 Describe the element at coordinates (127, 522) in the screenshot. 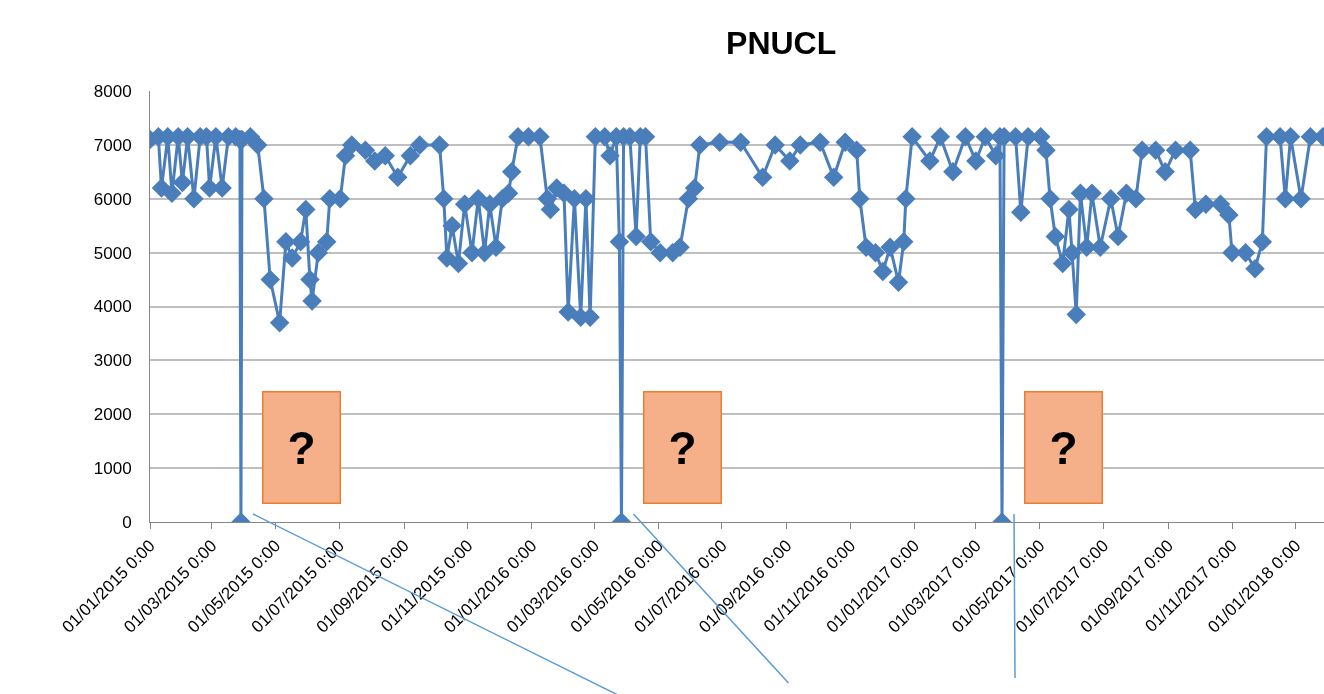

I see `y-tick-label: 0` at that location.